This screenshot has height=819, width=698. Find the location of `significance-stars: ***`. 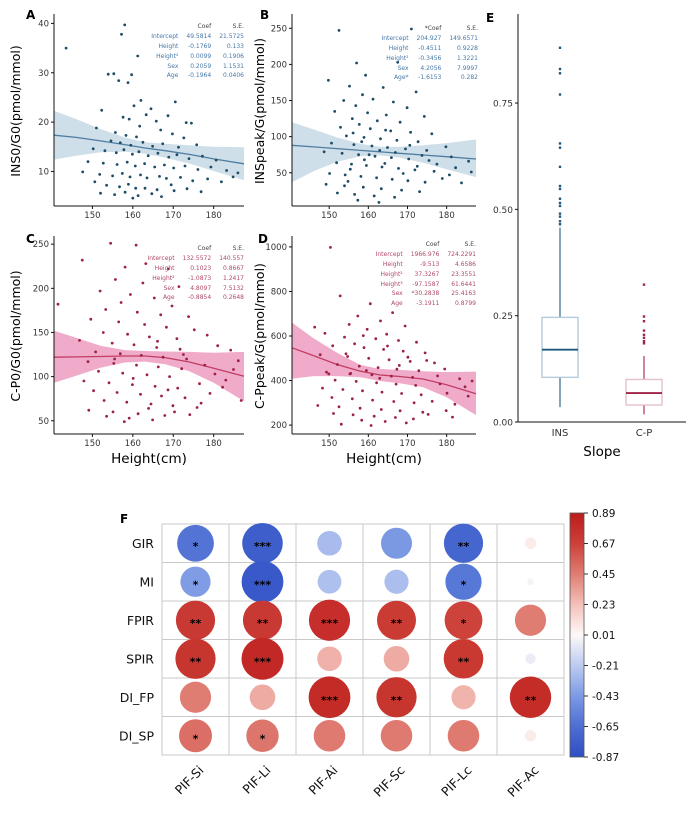

significance-stars: *** is located at coordinates (263, 661).